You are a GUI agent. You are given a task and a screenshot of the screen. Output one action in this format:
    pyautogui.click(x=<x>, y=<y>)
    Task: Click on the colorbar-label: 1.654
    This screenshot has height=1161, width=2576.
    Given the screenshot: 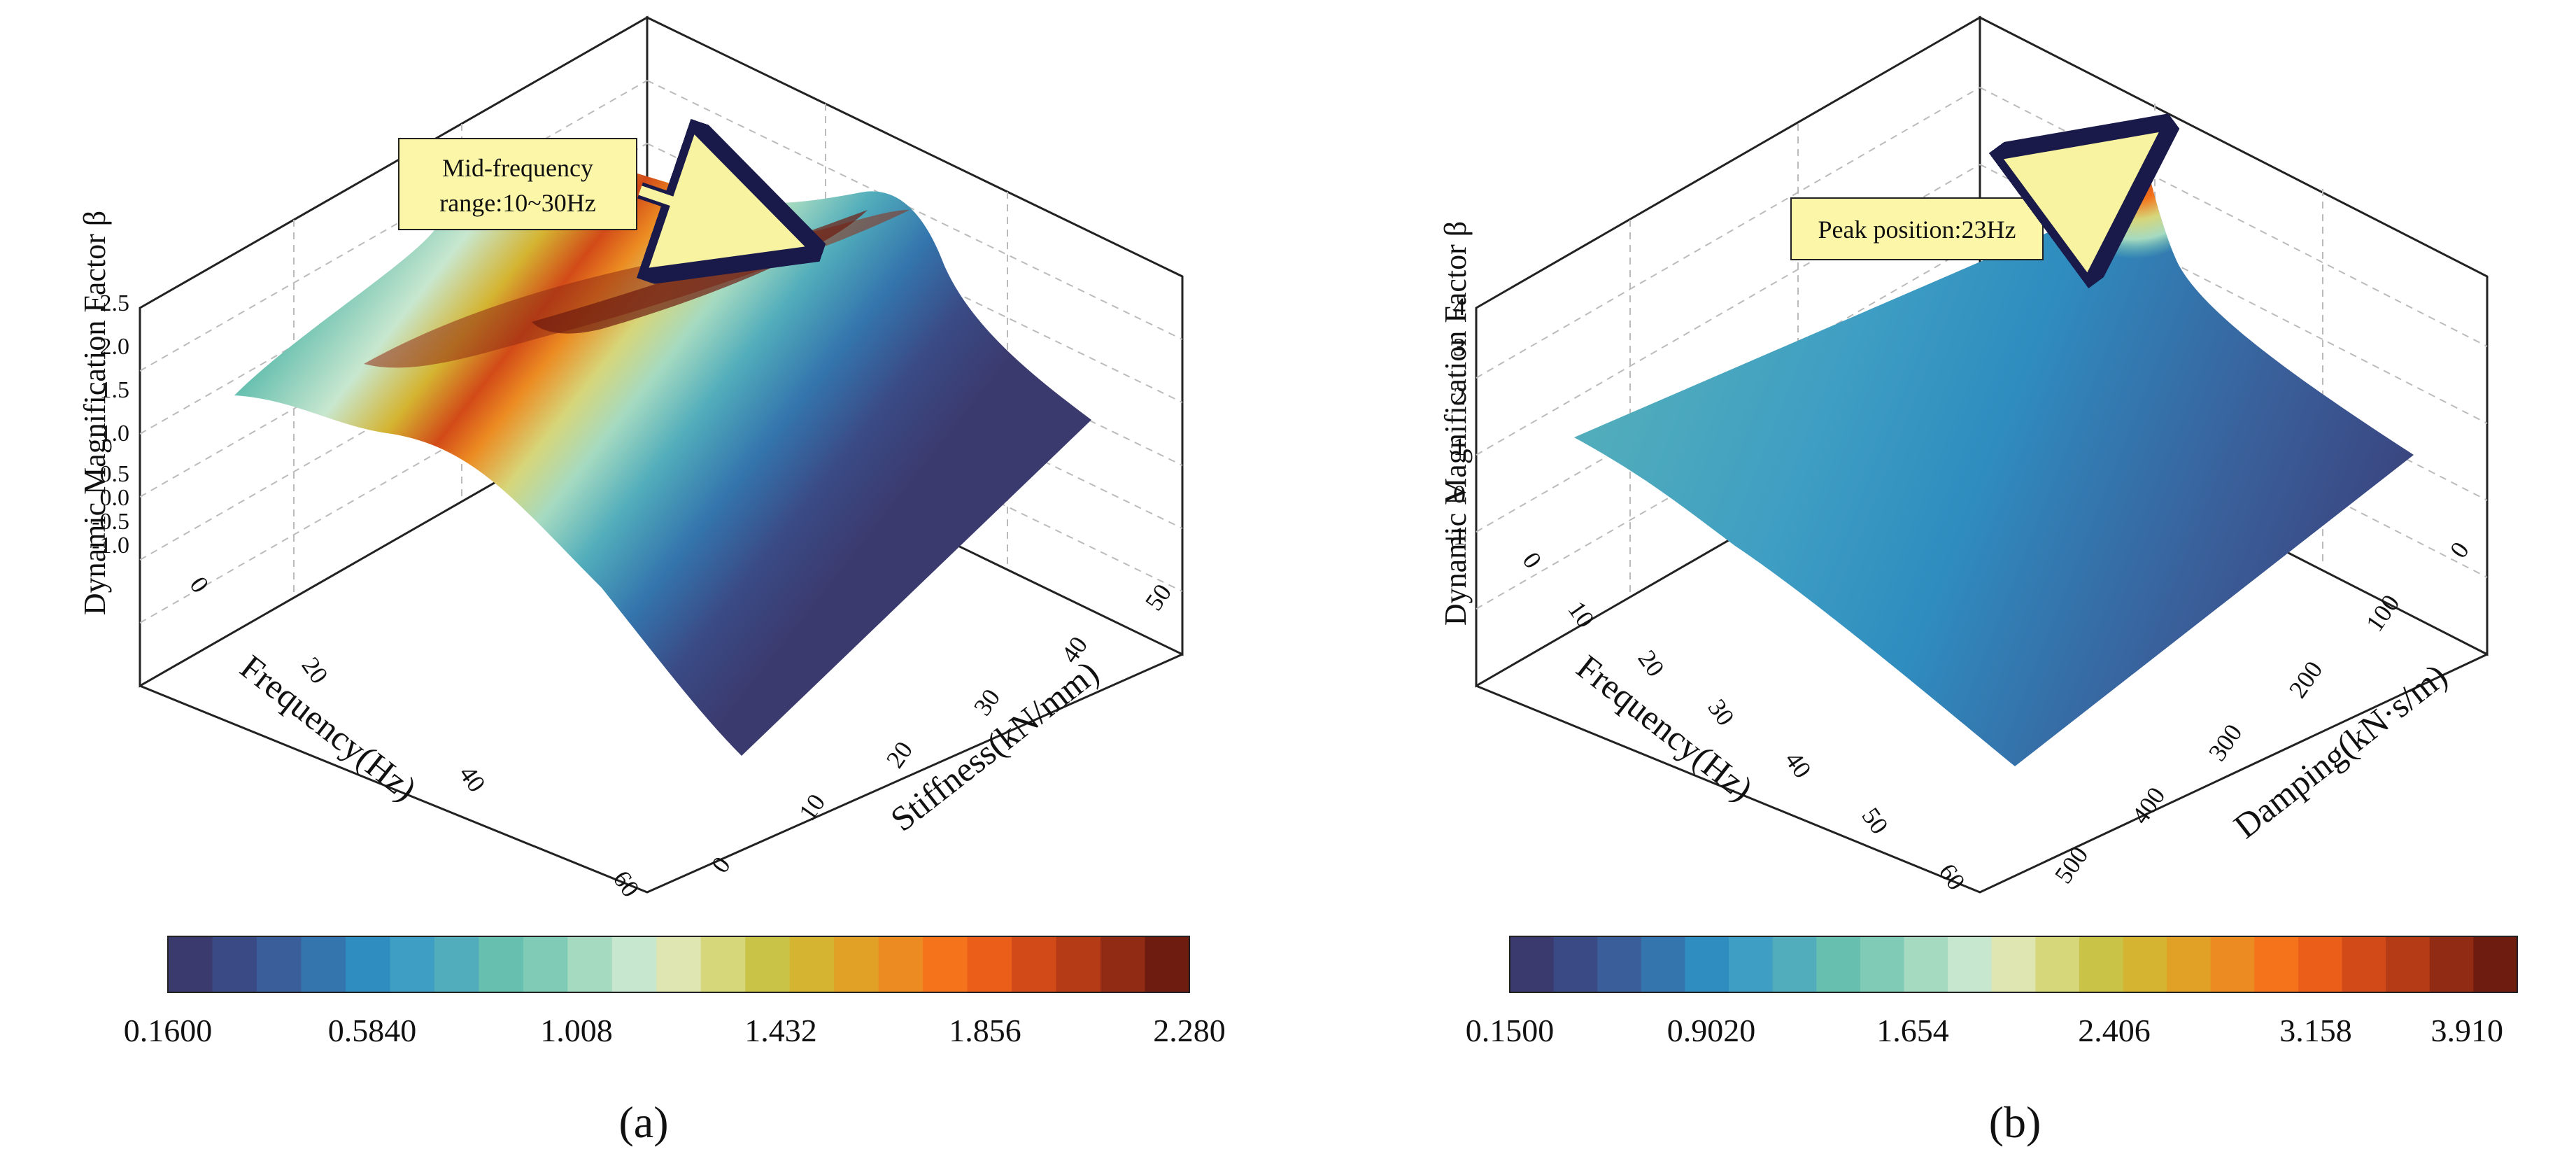 What is the action you would take?
    pyautogui.click(x=1912, y=1030)
    